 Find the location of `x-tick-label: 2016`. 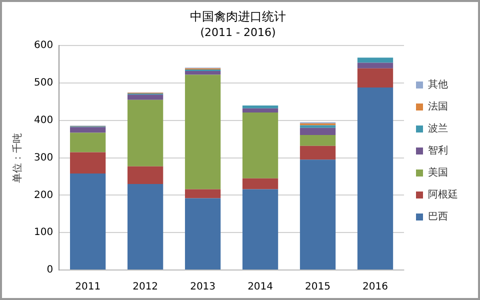

x-tick-label: 2016 is located at coordinates (375, 287).